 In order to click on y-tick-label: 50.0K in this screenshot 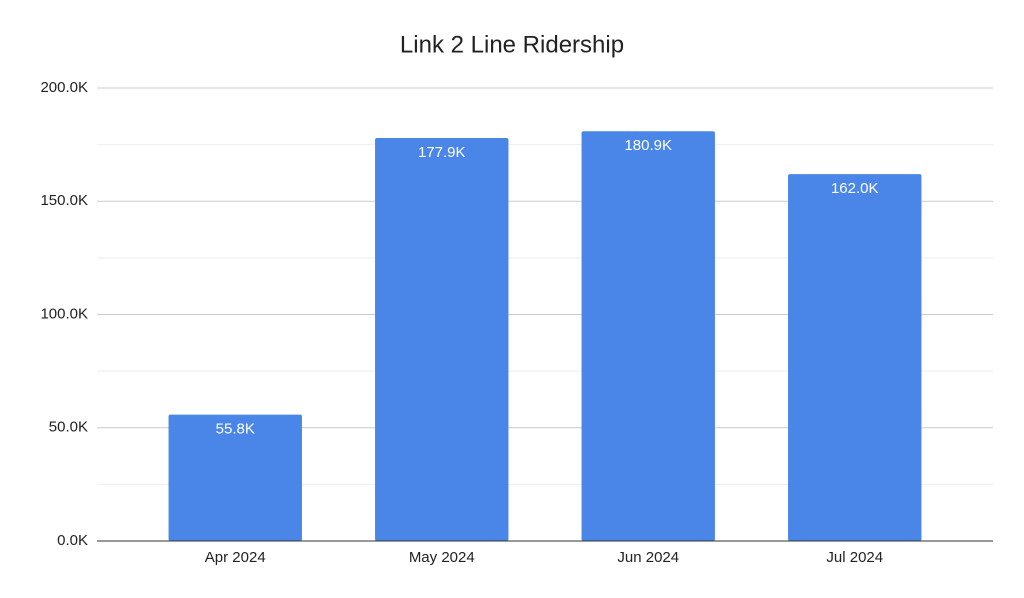, I will do `click(68, 427)`.